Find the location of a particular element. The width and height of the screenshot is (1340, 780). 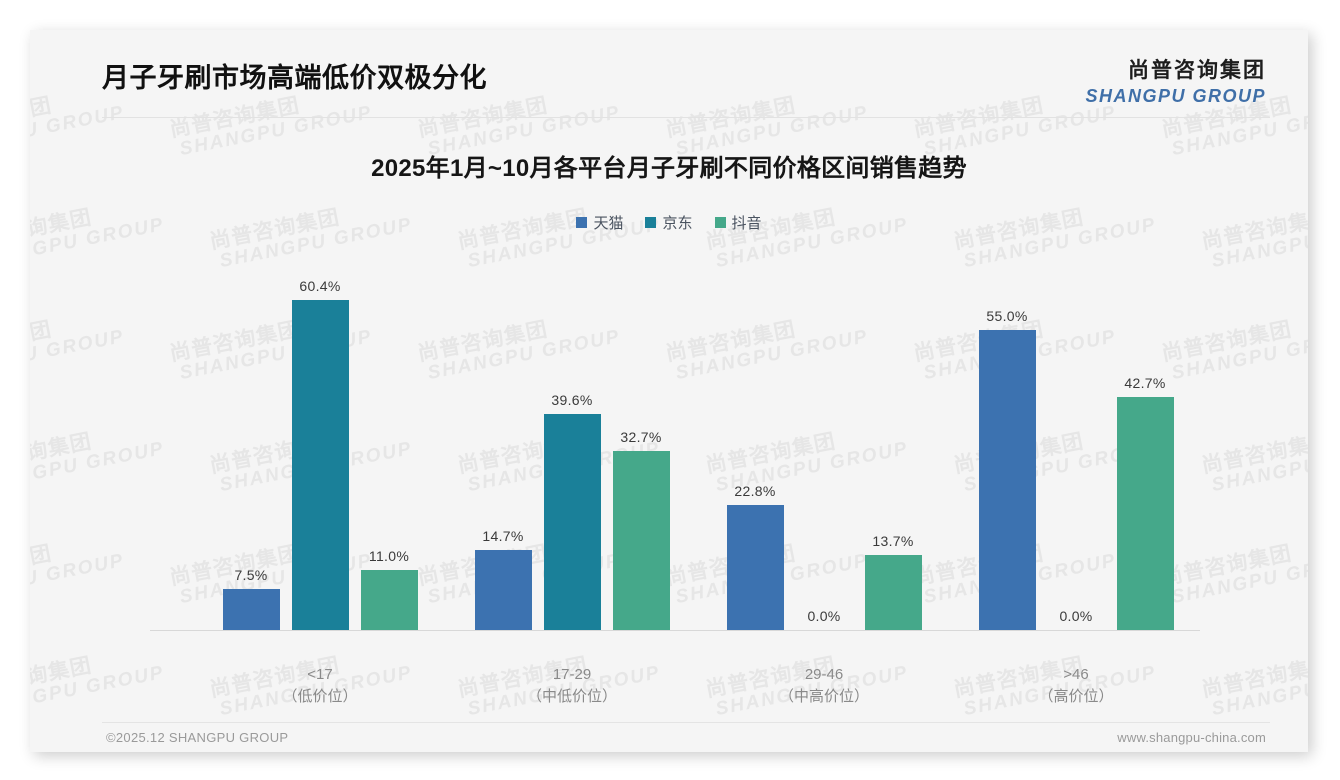

footer-divider is located at coordinates (686, 722).